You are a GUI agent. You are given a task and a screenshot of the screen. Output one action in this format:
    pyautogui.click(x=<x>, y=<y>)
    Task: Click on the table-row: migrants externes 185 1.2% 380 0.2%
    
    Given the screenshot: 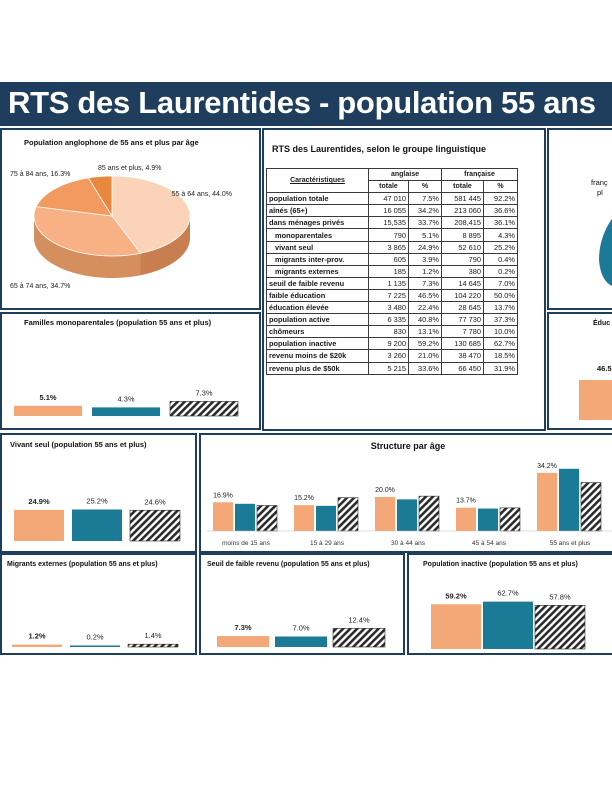 What is the action you would take?
    pyautogui.click(x=392, y=271)
    